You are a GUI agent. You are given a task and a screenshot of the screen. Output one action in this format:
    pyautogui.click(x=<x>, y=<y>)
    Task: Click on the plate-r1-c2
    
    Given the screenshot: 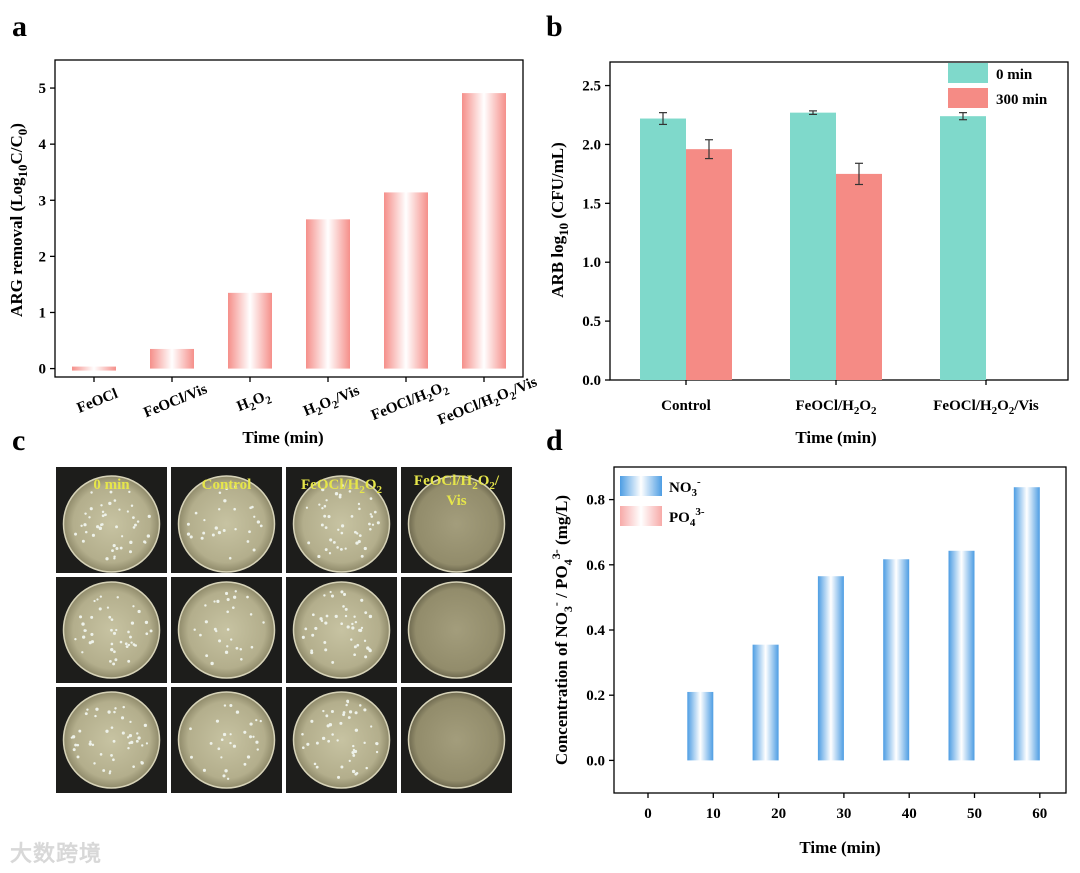 What is the action you would take?
    pyautogui.click(x=341, y=630)
    